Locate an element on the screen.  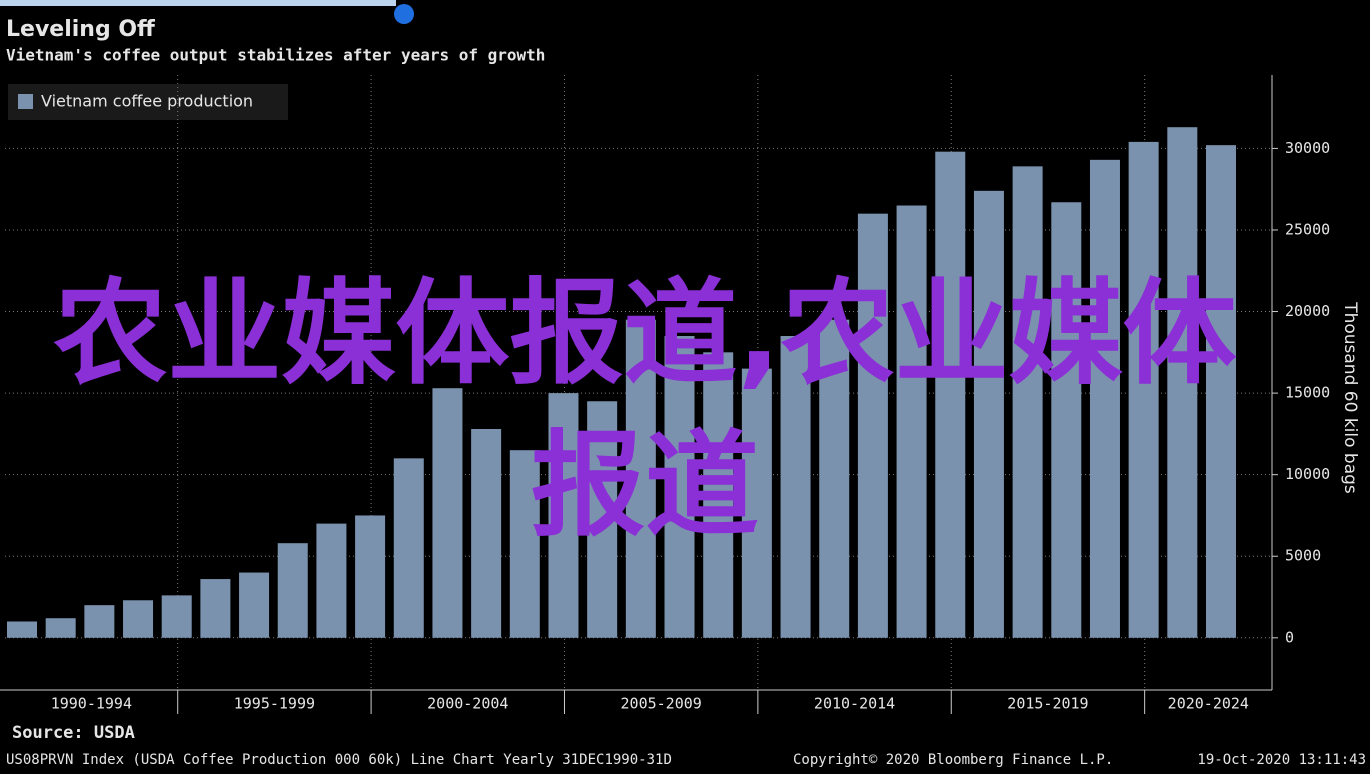
y-tick-label: 10000 is located at coordinates (1307, 474).